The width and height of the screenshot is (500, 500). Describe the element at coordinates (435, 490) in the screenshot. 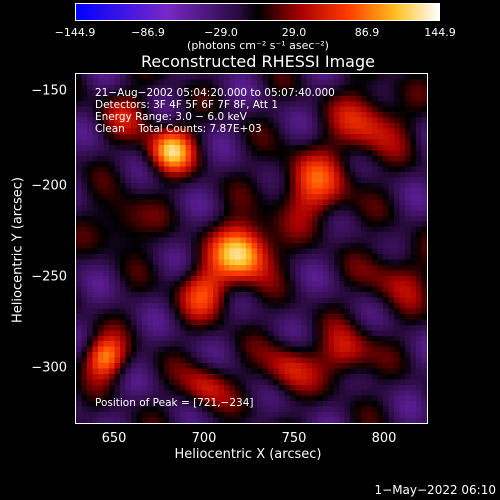

I see `timestamp: 1−May−2022 06:10` at that location.